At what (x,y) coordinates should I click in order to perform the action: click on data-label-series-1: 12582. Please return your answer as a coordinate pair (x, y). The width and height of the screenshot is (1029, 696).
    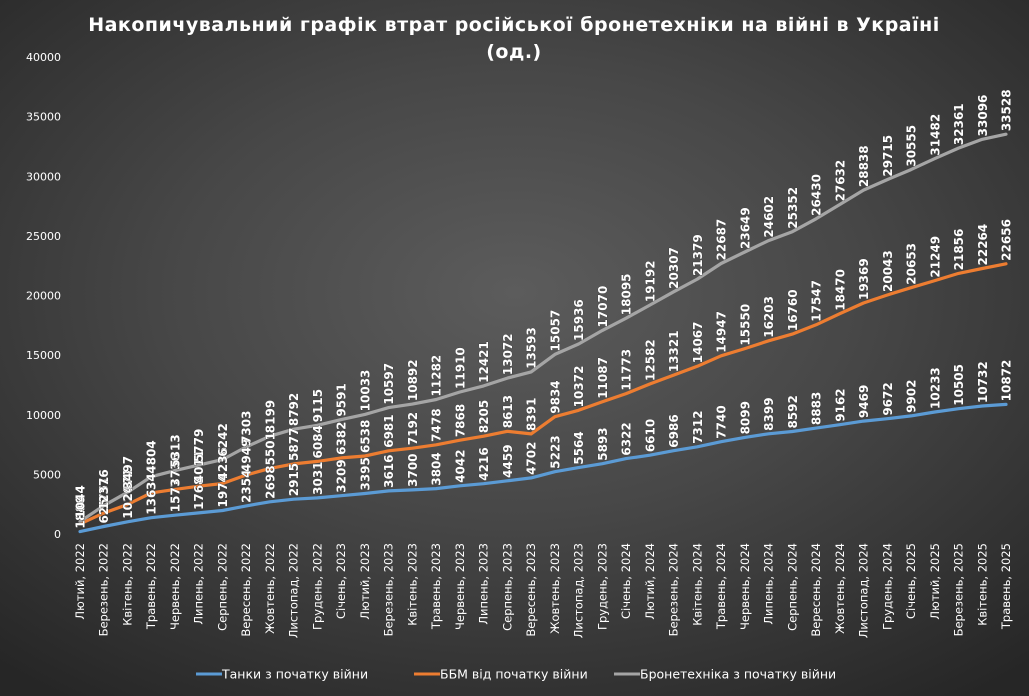
    Looking at the image, I should click on (650, 360).